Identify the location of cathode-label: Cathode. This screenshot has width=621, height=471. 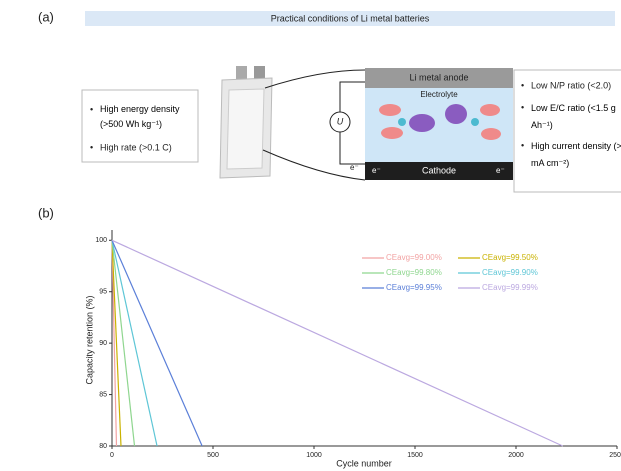
(439, 170).